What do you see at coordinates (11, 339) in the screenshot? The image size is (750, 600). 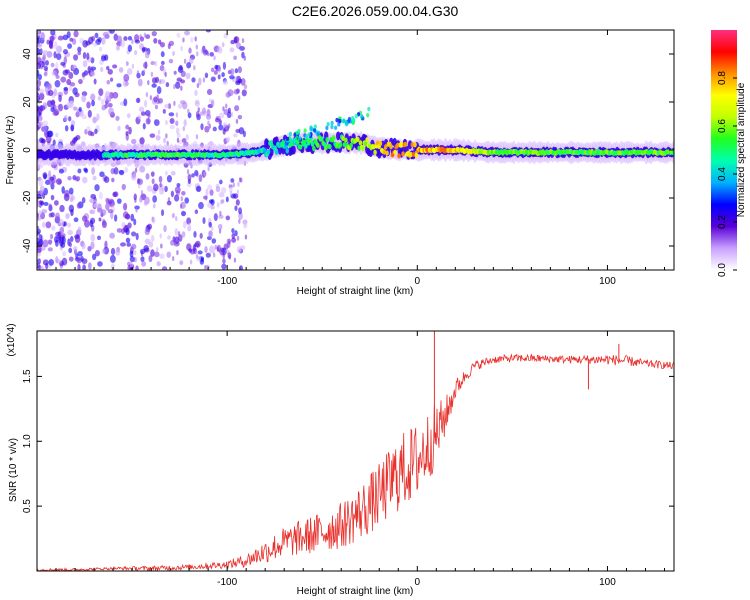 I see `snr-y-multiplier: (x10^4)` at bounding box center [11, 339].